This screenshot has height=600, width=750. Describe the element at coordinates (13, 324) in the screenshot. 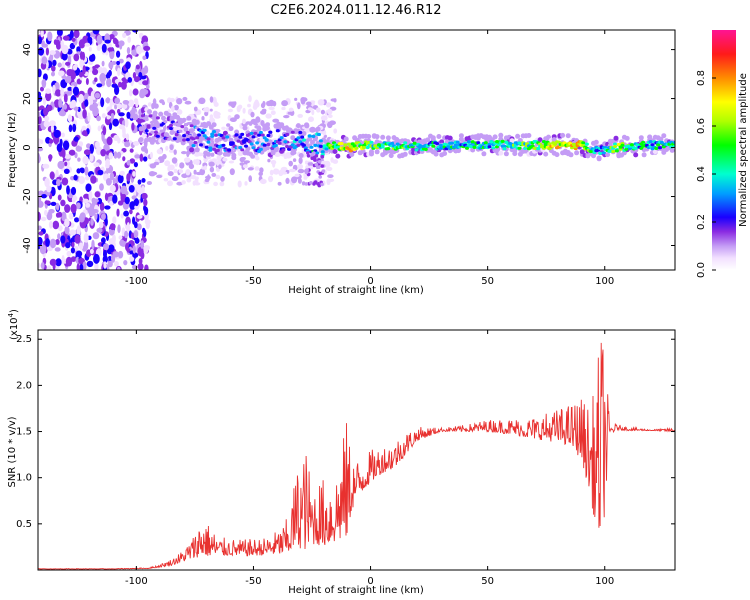

I see `snr-y-multiplier: (x104)` at that location.